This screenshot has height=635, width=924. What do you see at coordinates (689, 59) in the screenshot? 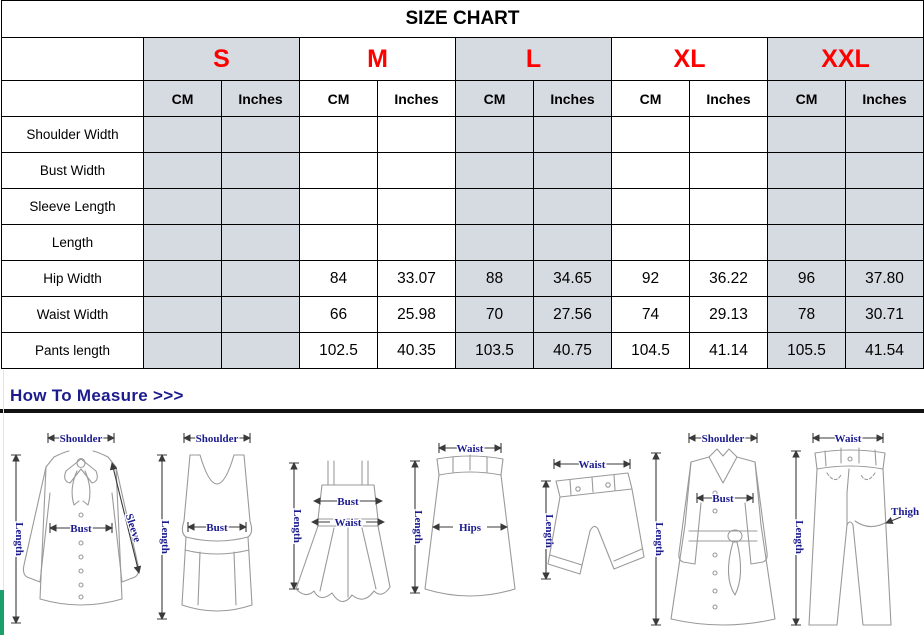
I see `size-header-xl: XL` at bounding box center [689, 59].